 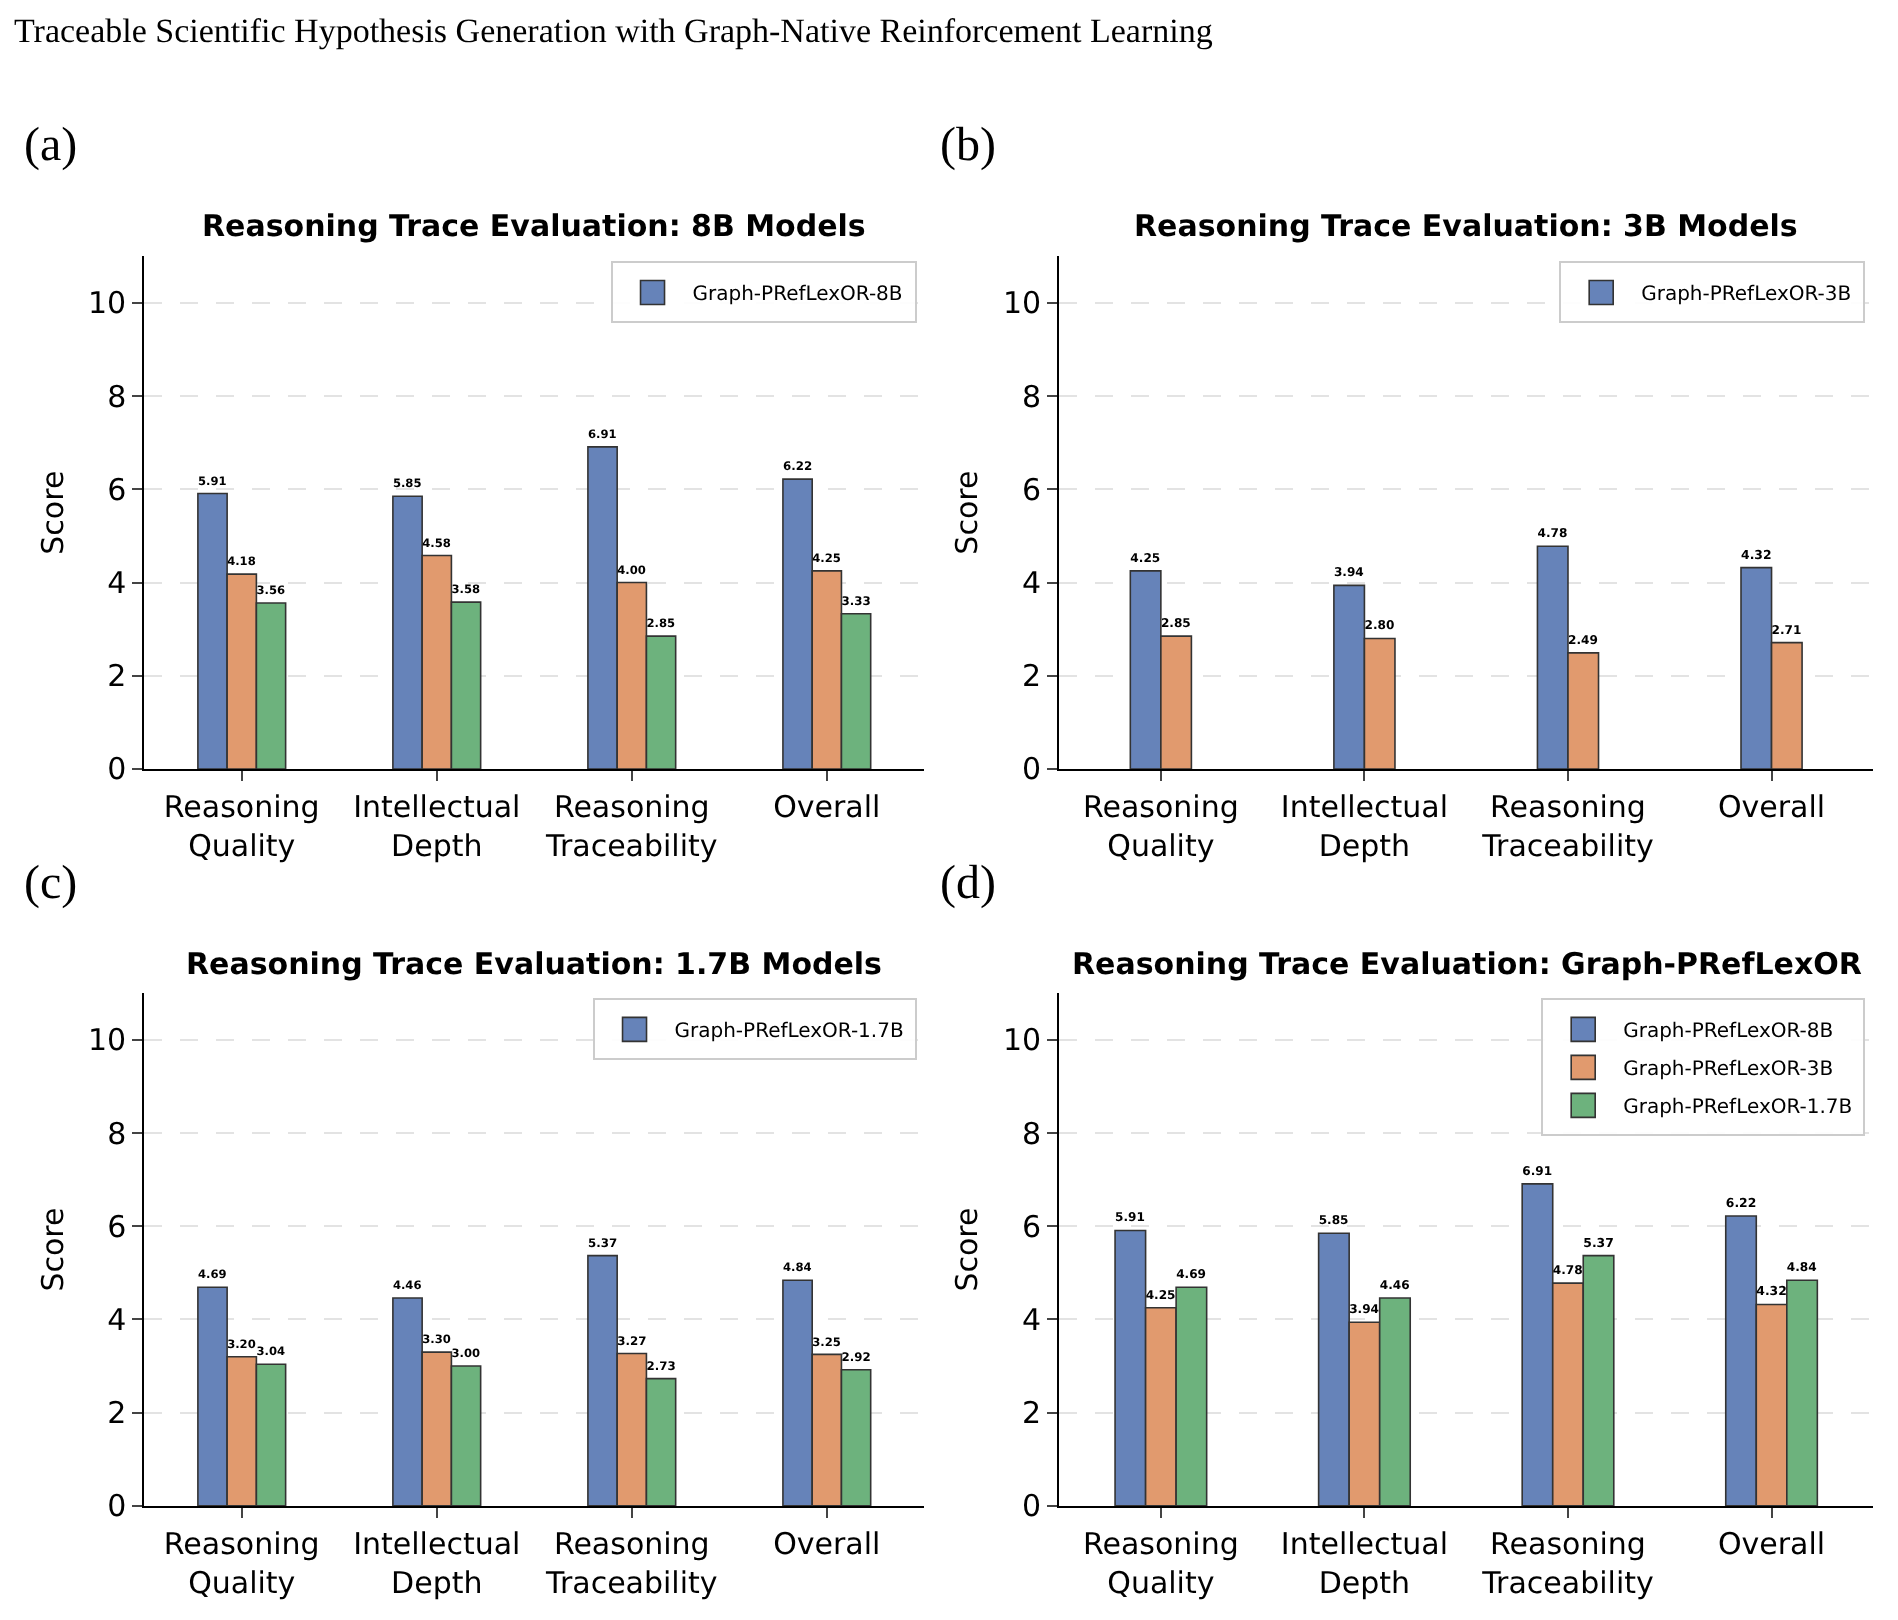 What do you see at coordinates (51, 884) in the screenshot?
I see `text: (c)` at bounding box center [51, 884].